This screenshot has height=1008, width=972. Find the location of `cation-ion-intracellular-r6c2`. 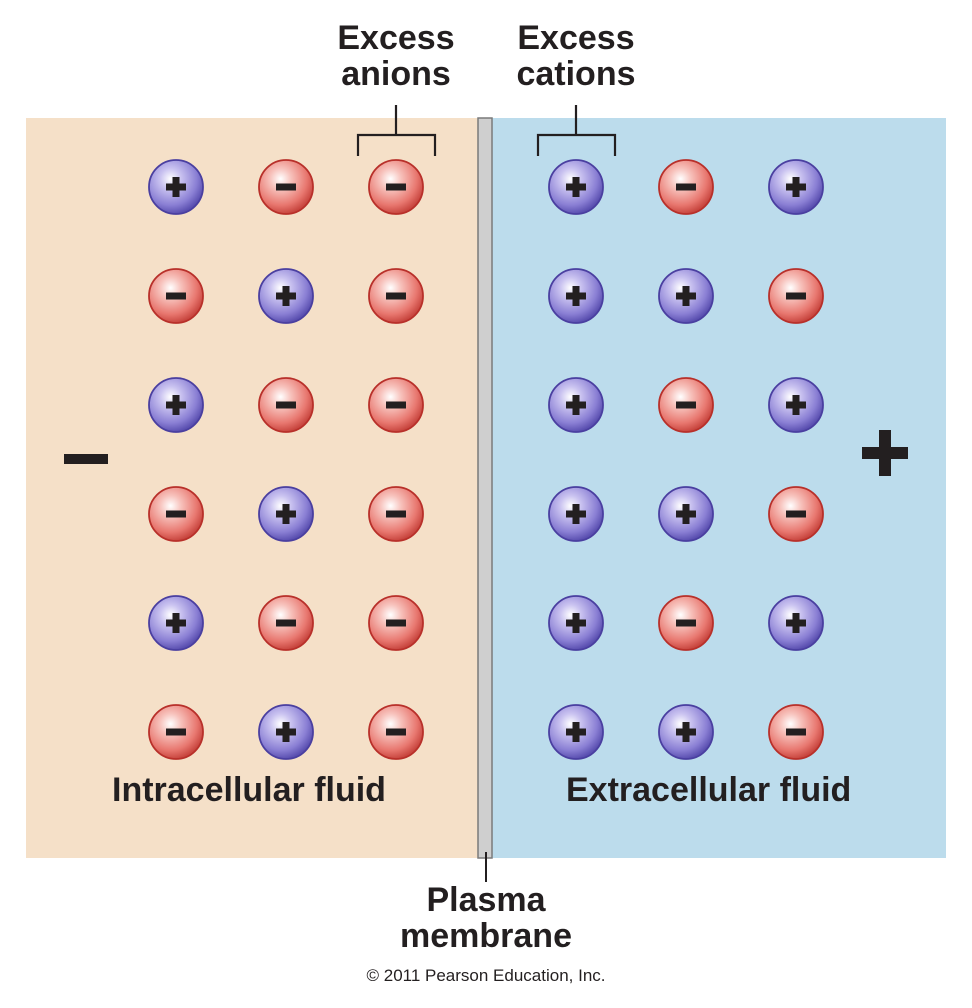

cation-ion-intracellular-r6c2 is located at coordinates (286, 732).